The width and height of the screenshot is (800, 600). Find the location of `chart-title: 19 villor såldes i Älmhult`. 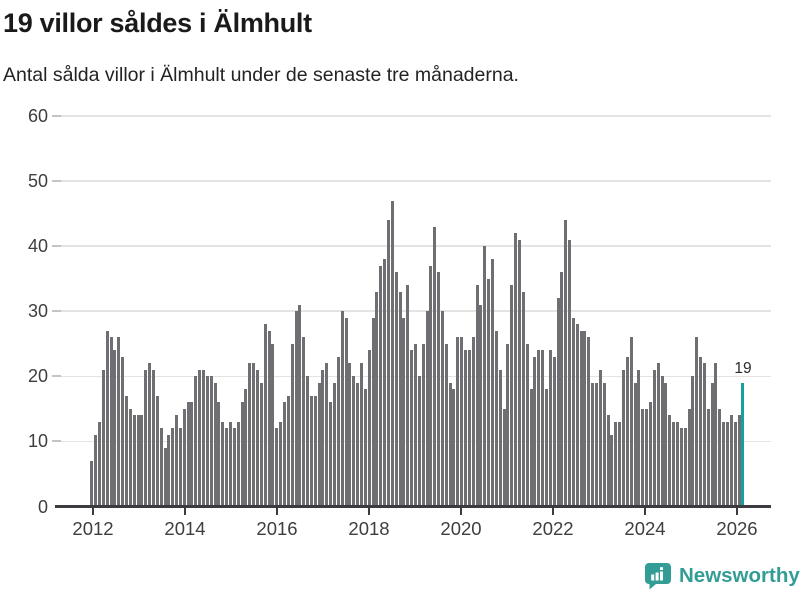

chart-title: 19 villor såldes i Älmhult is located at coordinates (157, 23).